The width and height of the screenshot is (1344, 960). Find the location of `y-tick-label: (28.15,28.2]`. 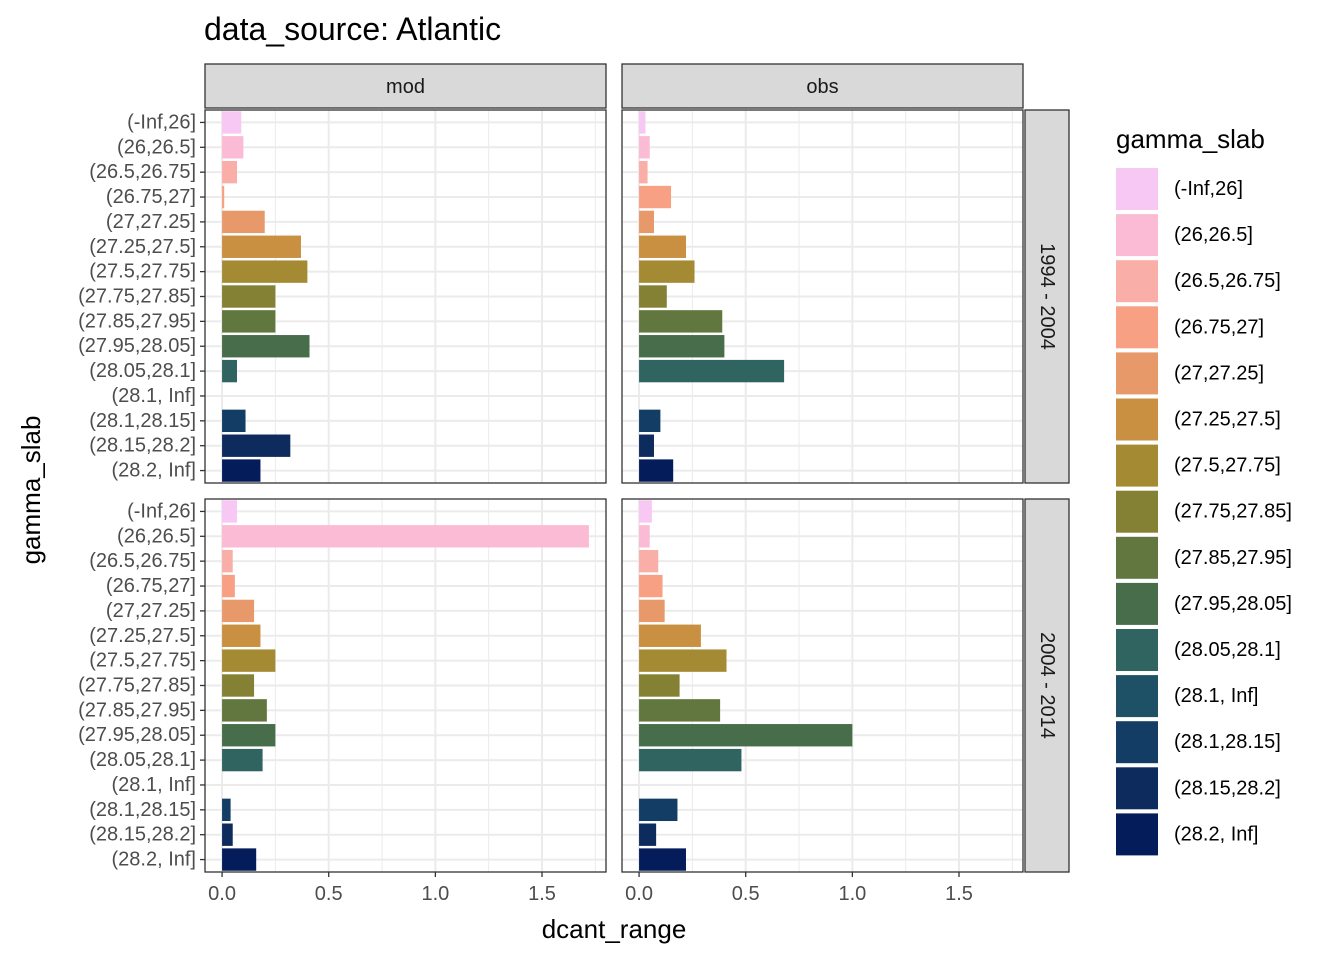

y-tick-label: (28.15,28.2] is located at coordinates (142, 835).